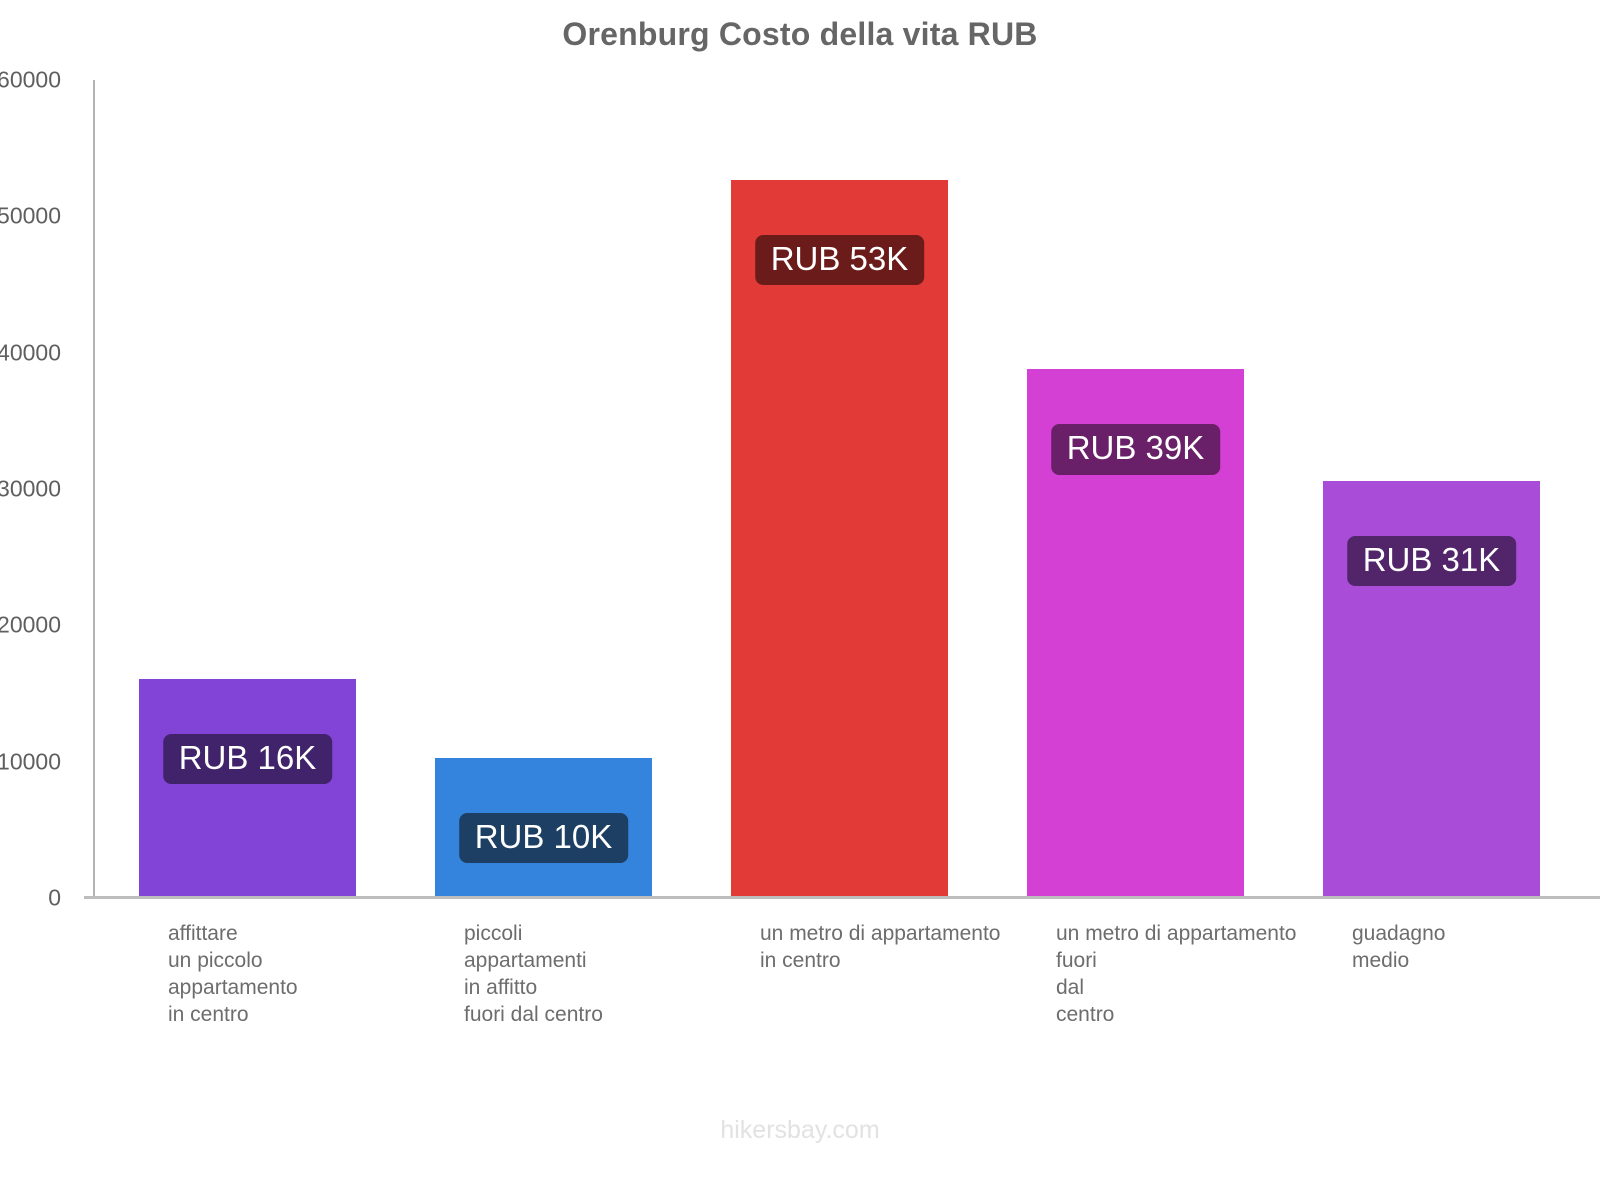  Describe the element at coordinates (839, 538) in the screenshot. I see `bar: RUB 53K` at that location.